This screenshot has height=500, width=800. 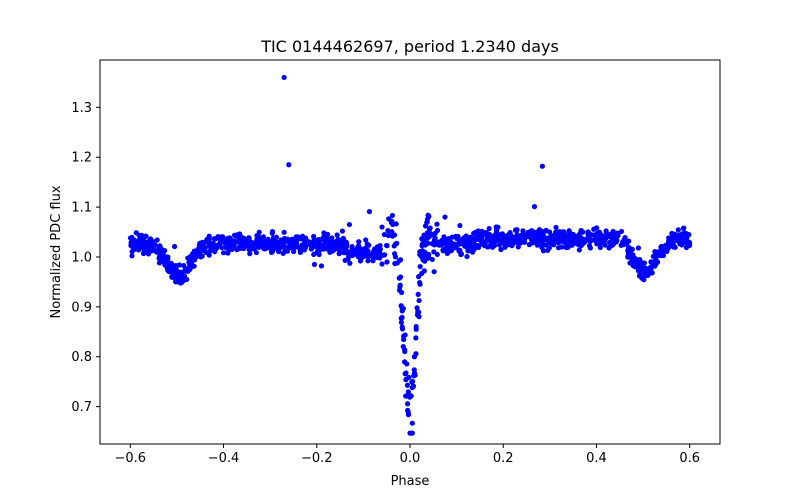 I want to click on y-tick-label: 1.3, so click(x=81, y=108).